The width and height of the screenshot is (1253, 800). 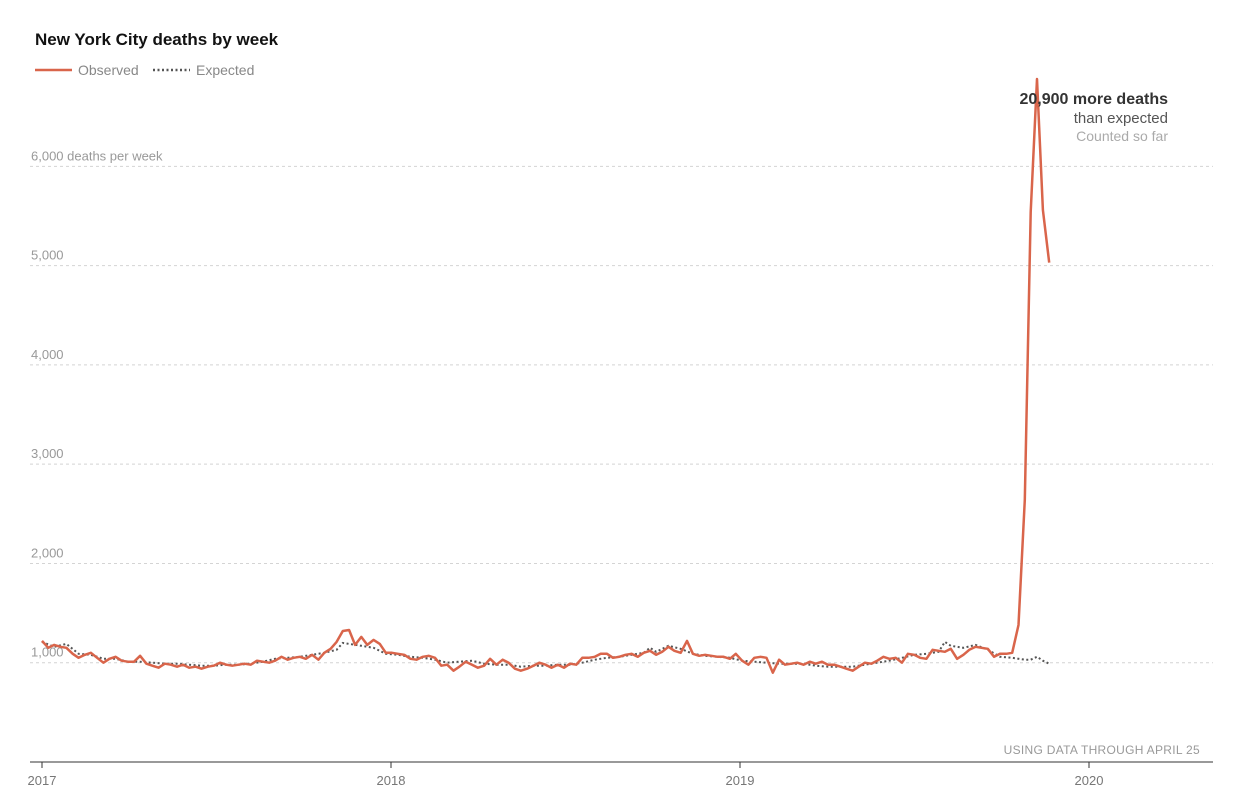 What do you see at coordinates (1122, 136) in the screenshot?
I see `annotation-note: Counted so far` at bounding box center [1122, 136].